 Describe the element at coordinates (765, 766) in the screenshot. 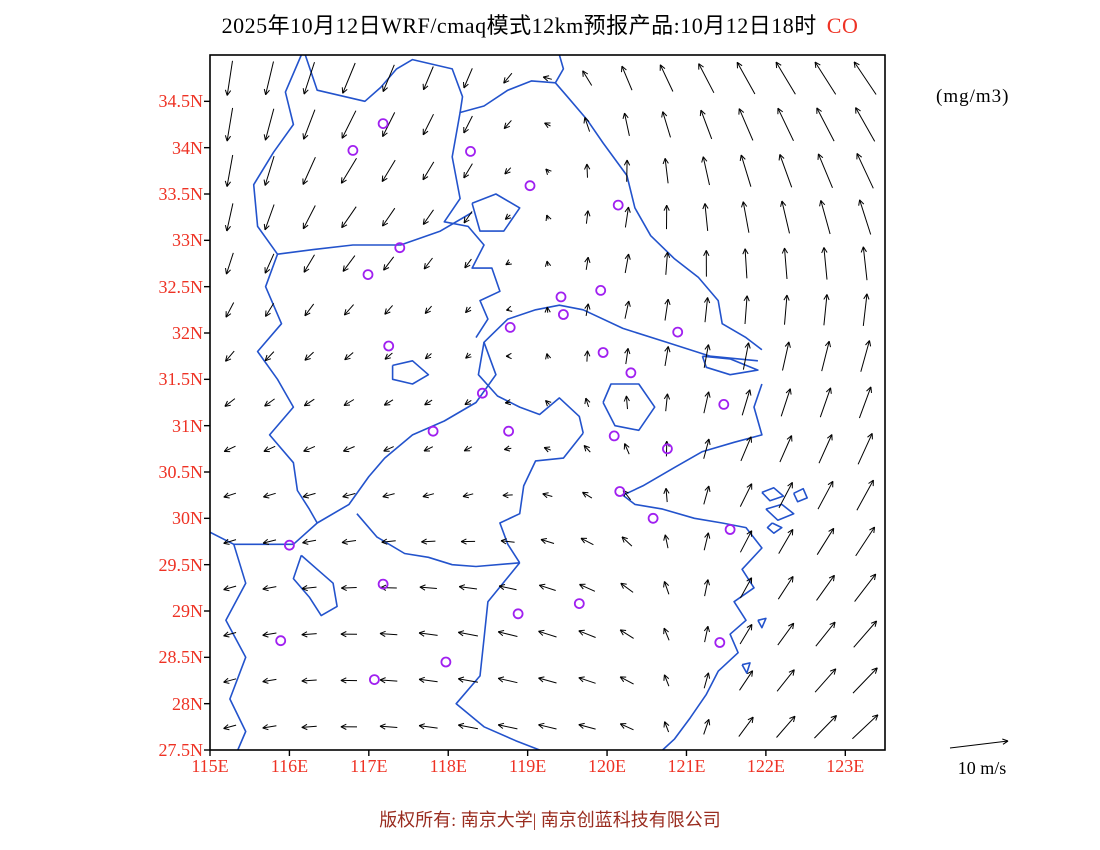

I see `x-axis-label: 122E` at that location.